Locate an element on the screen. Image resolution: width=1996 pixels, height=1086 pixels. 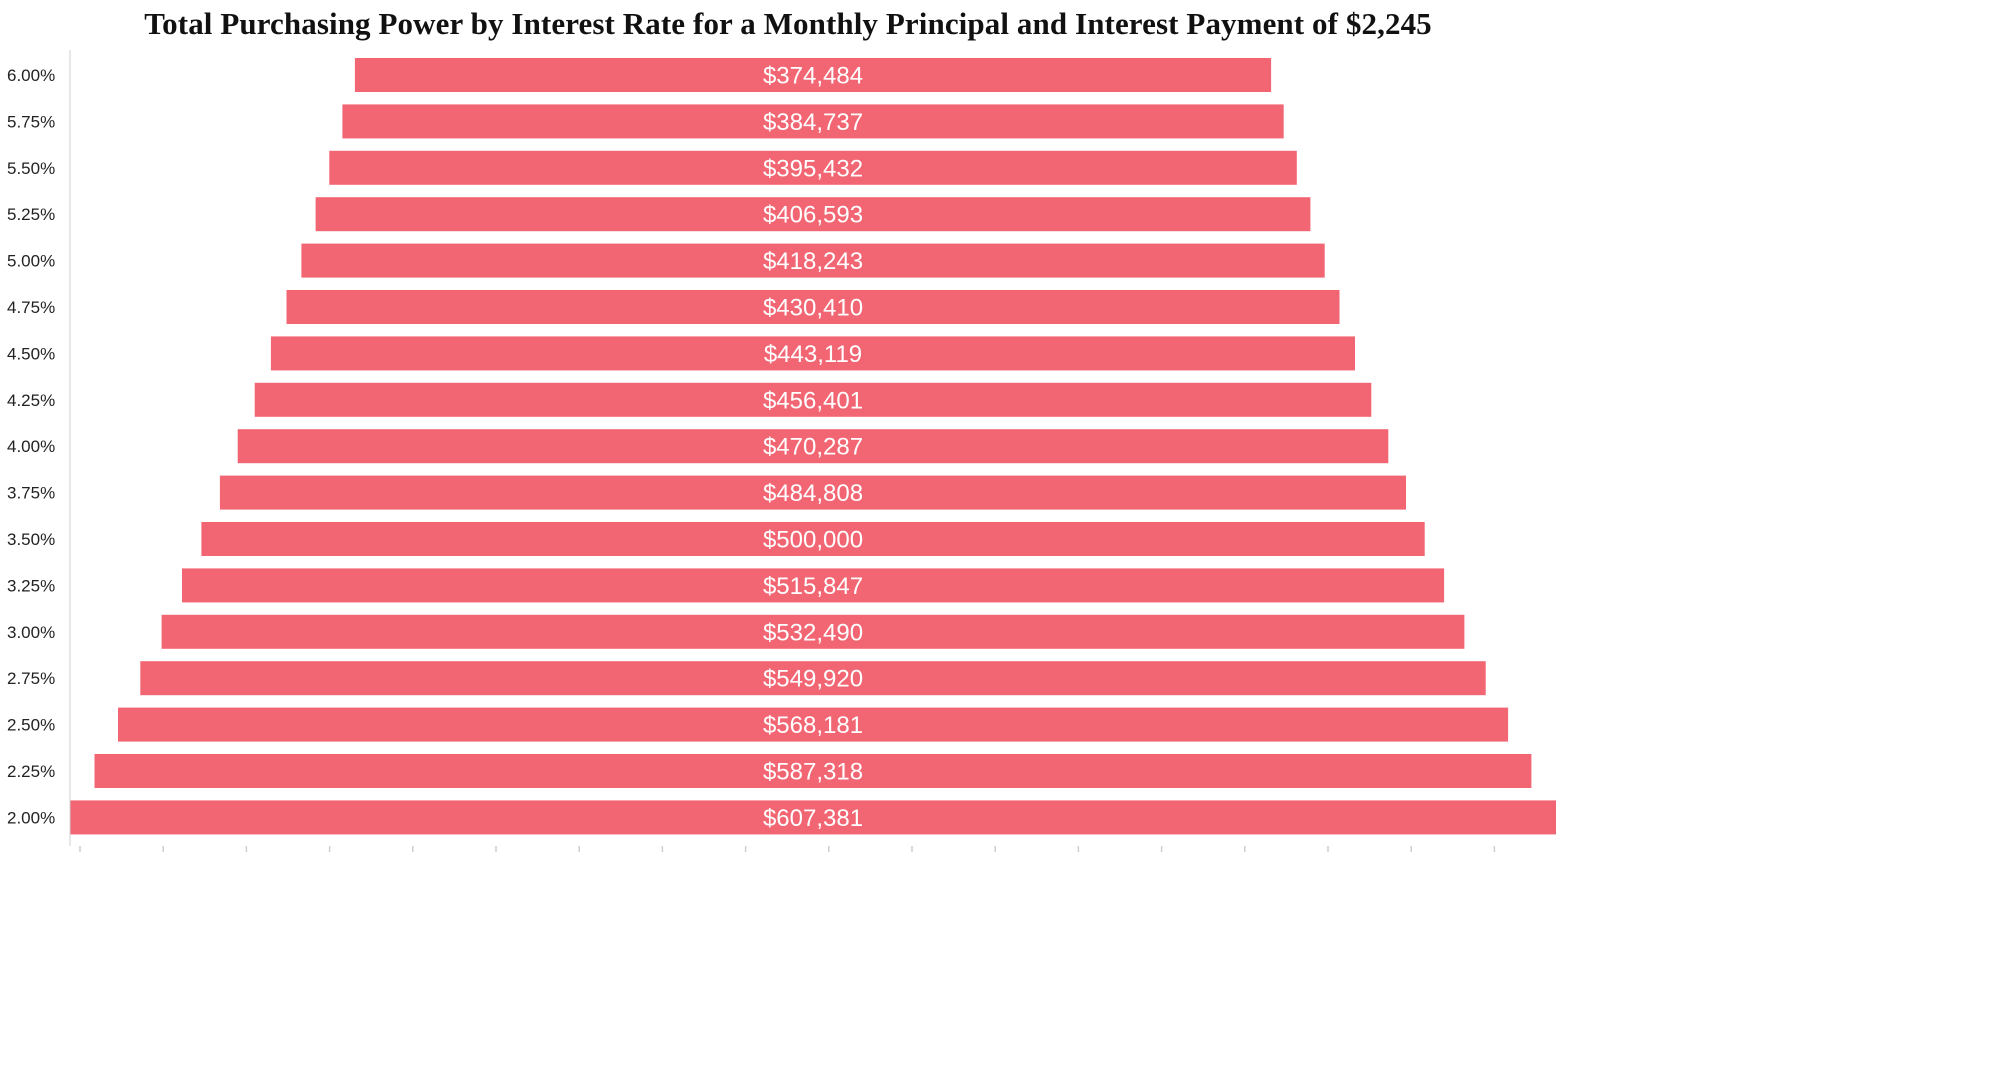
y-tick-label: 2.00% is located at coordinates (31, 817).